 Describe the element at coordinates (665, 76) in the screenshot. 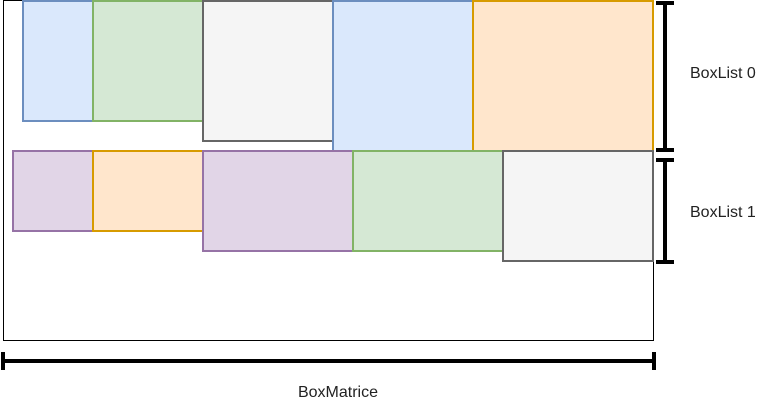

I see `boxlist-0-bracket` at that location.